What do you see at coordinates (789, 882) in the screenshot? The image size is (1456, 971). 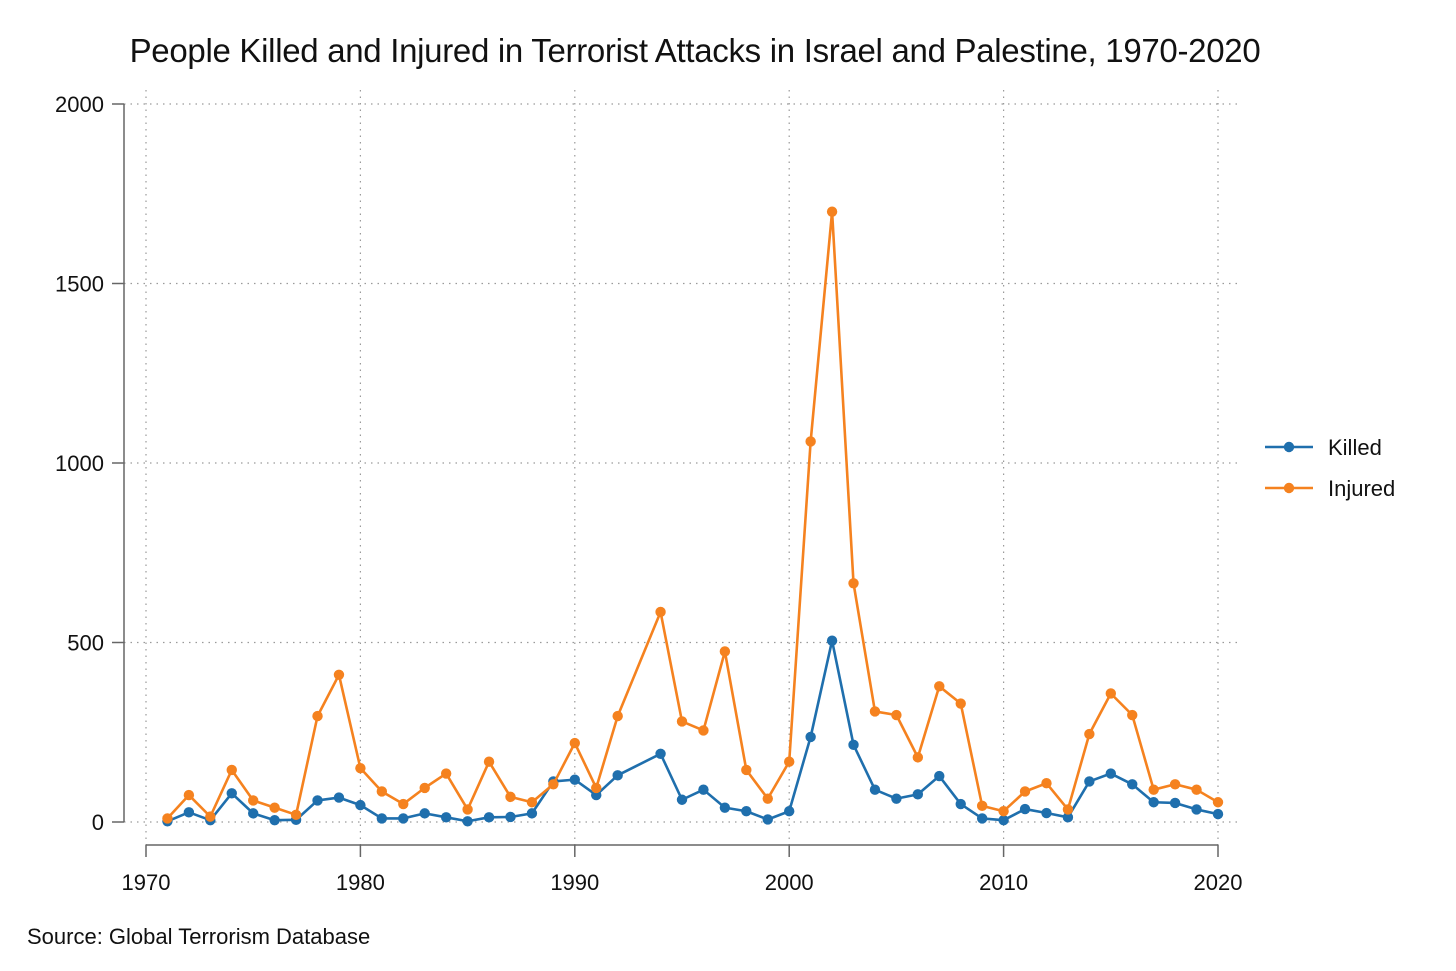 I see `x-tick-label: 2000` at bounding box center [789, 882].